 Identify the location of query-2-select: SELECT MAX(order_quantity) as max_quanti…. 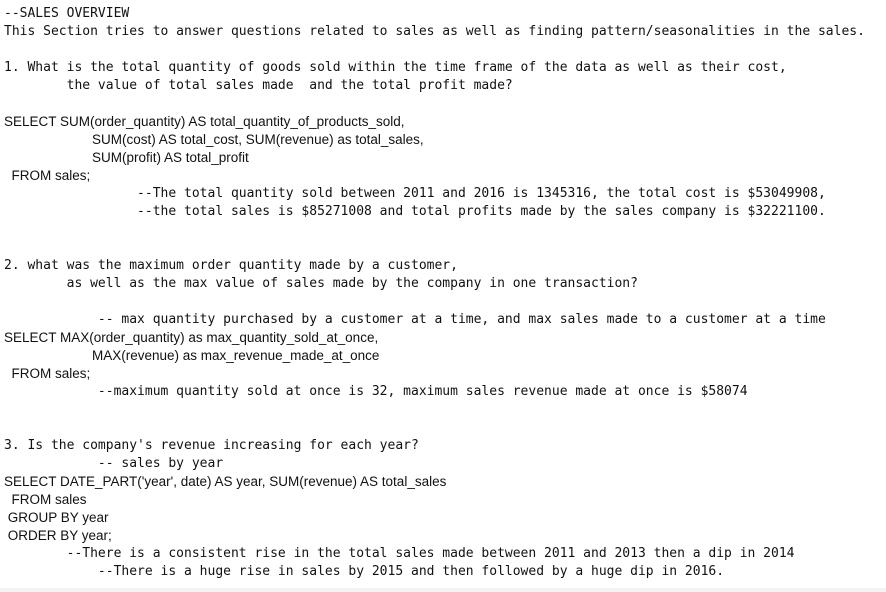
(191, 337).